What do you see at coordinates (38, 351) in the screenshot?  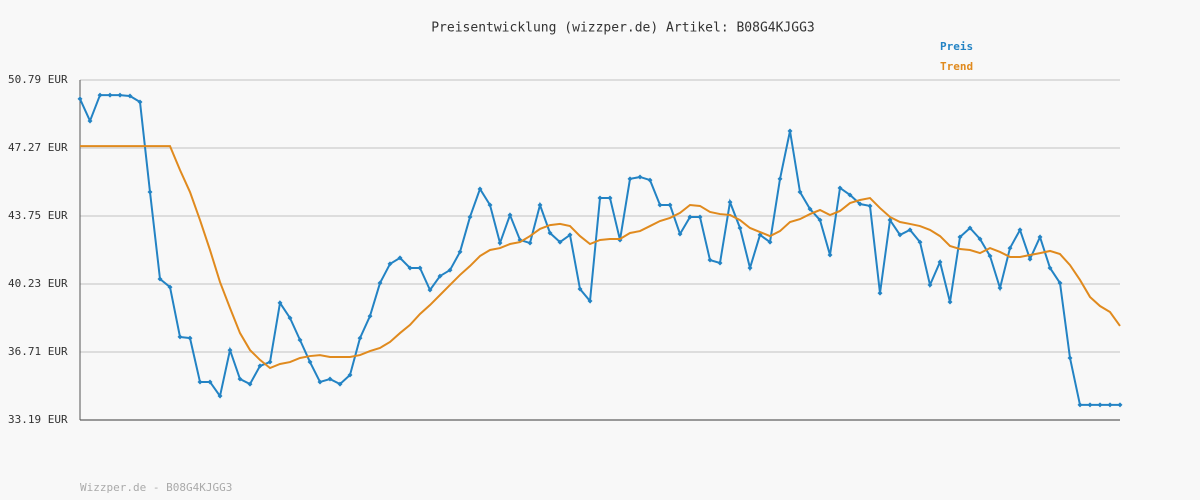 I see `y-tick-label: 36.71 EUR` at bounding box center [38, 351].